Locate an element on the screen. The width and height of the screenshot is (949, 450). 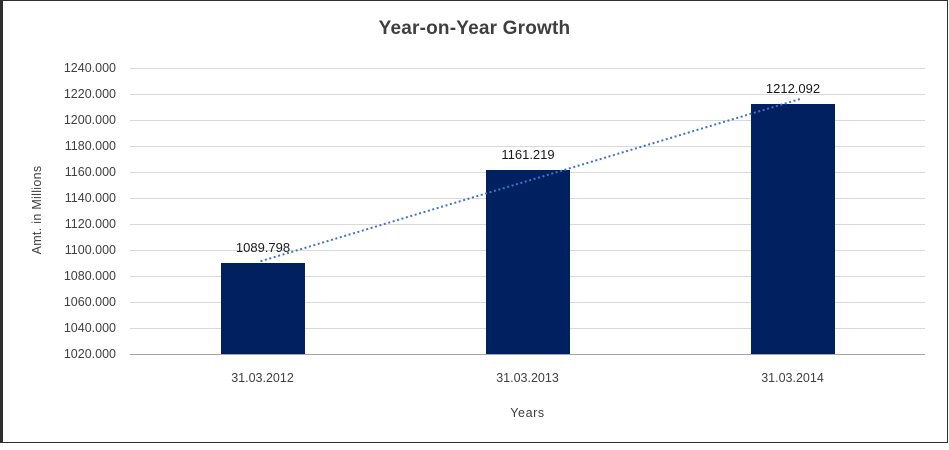
y-axis-tick-label: 1220.000 is located at coordinates (89, 94).